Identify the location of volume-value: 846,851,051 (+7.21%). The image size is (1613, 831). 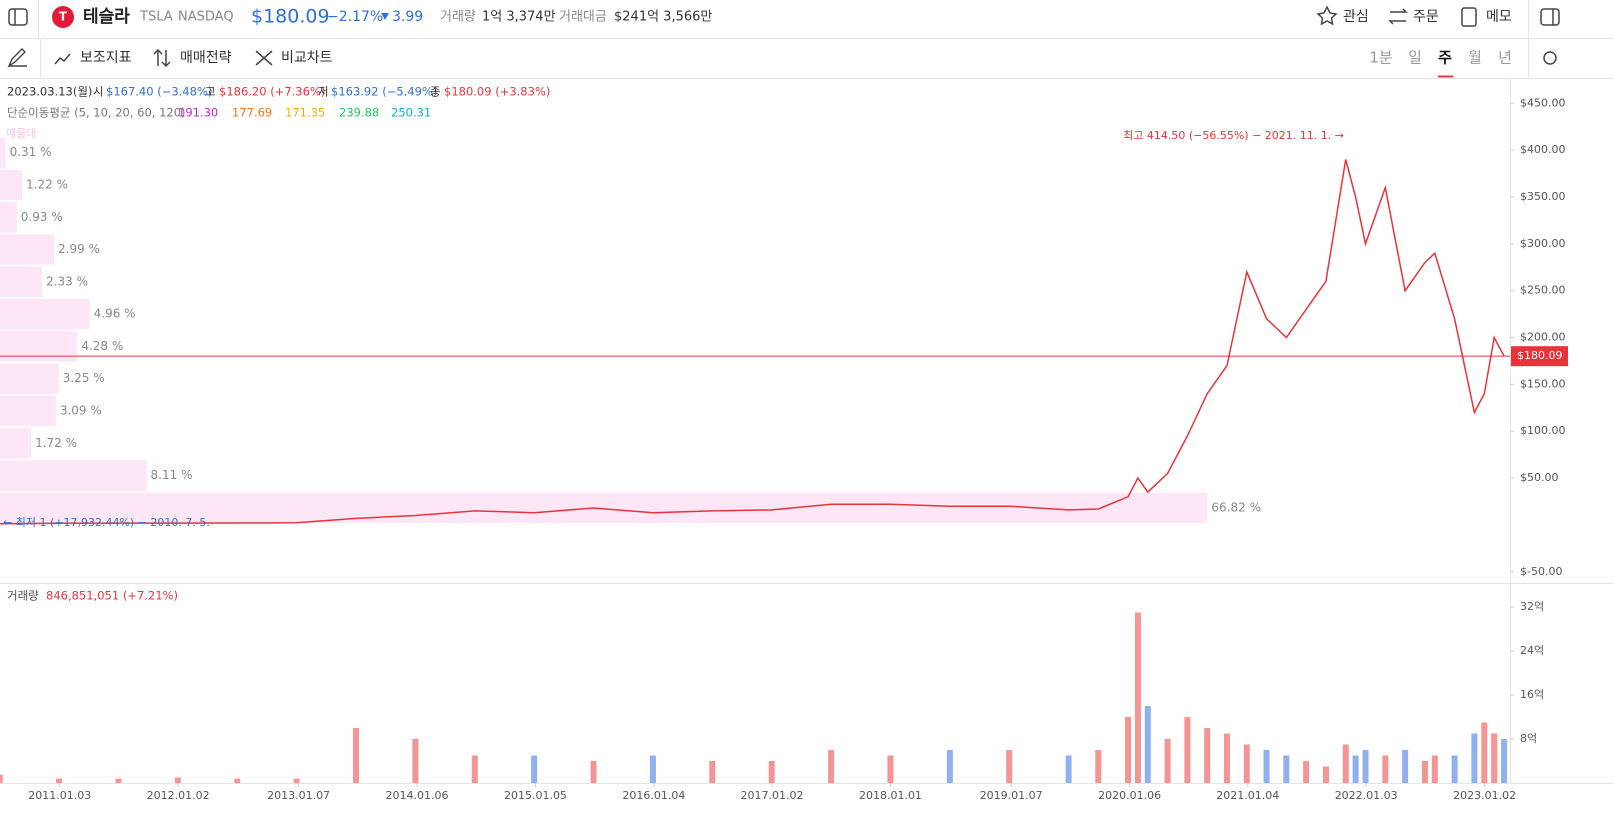
(112, 596).